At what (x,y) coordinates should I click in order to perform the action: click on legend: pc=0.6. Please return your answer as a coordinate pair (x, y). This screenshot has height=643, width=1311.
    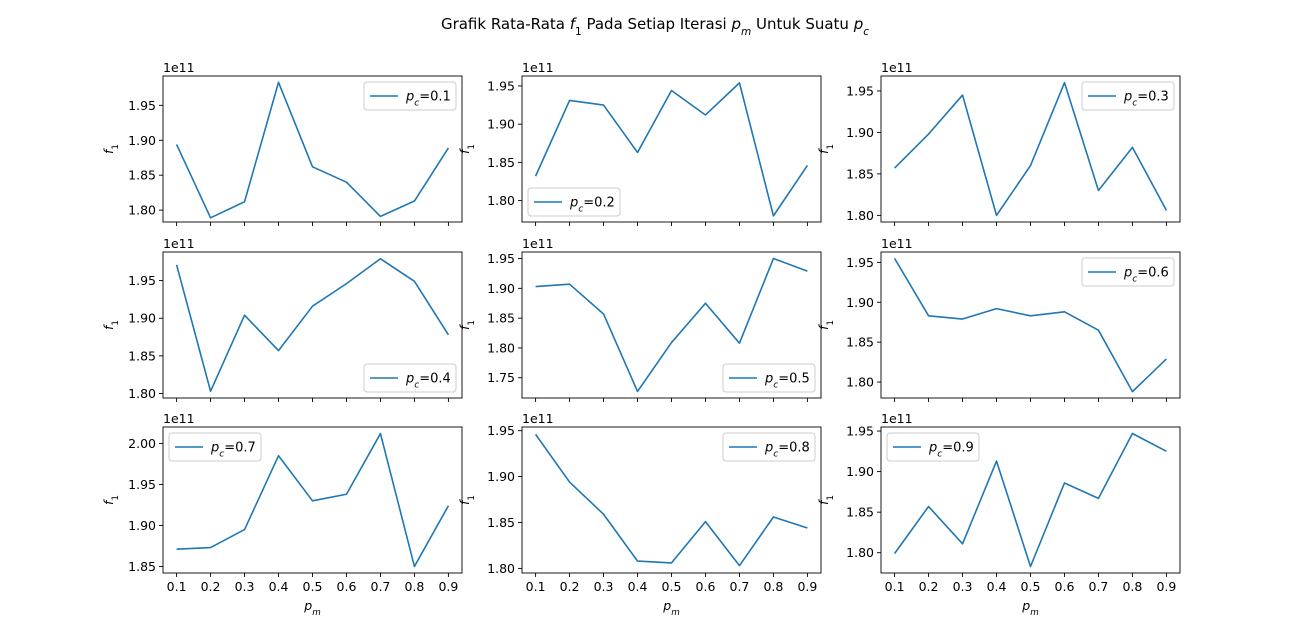
    Looking at the image, I should click on (1128, 272).